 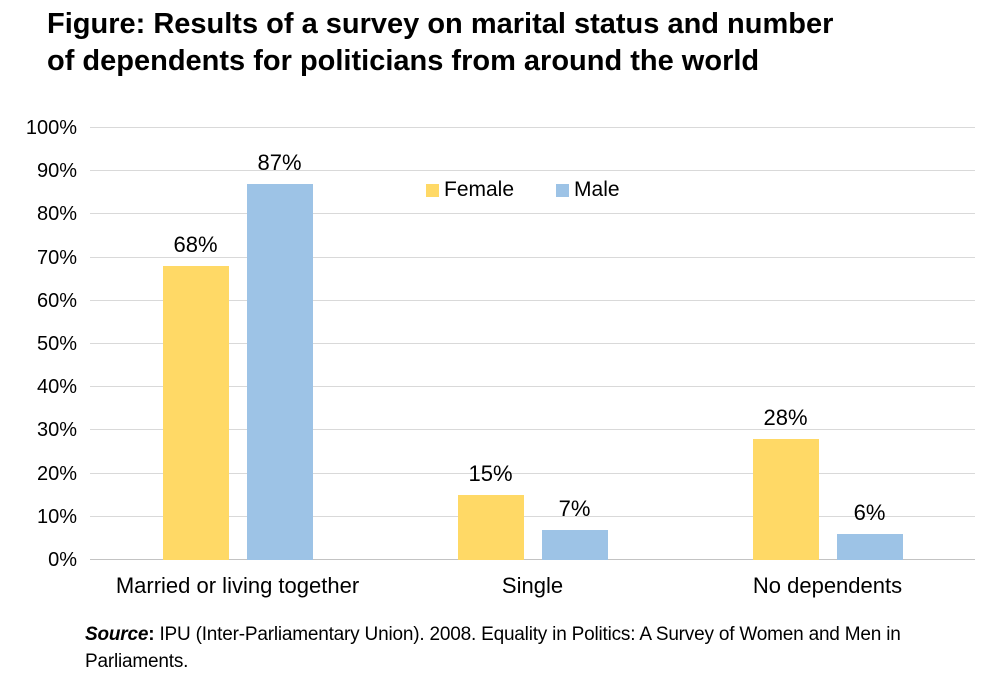 I want to click on y-axis-tick-label-70: 70%, so click(x=56, y=257).